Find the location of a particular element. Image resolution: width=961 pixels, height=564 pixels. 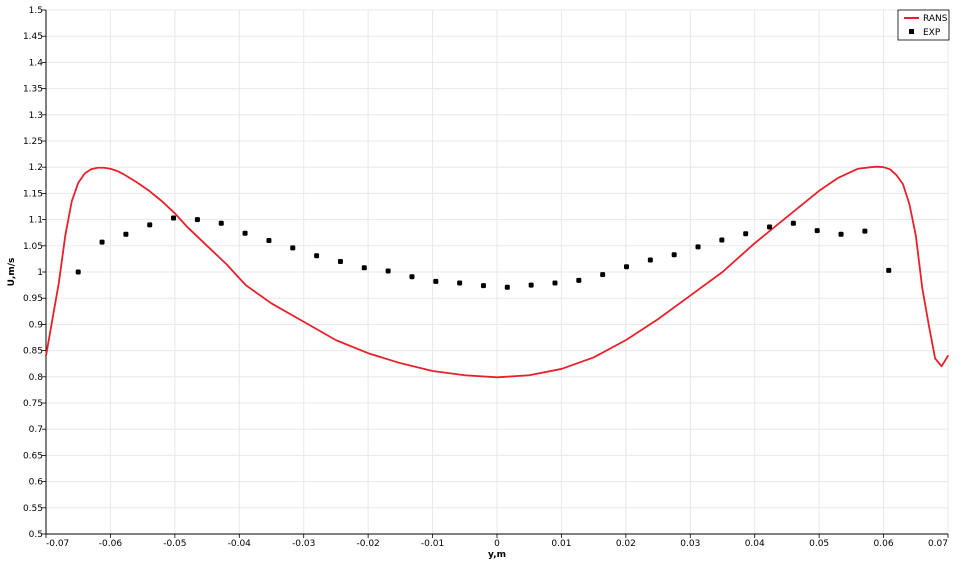

x-tick-label: -0.01 is located at coordinates (432, 544).